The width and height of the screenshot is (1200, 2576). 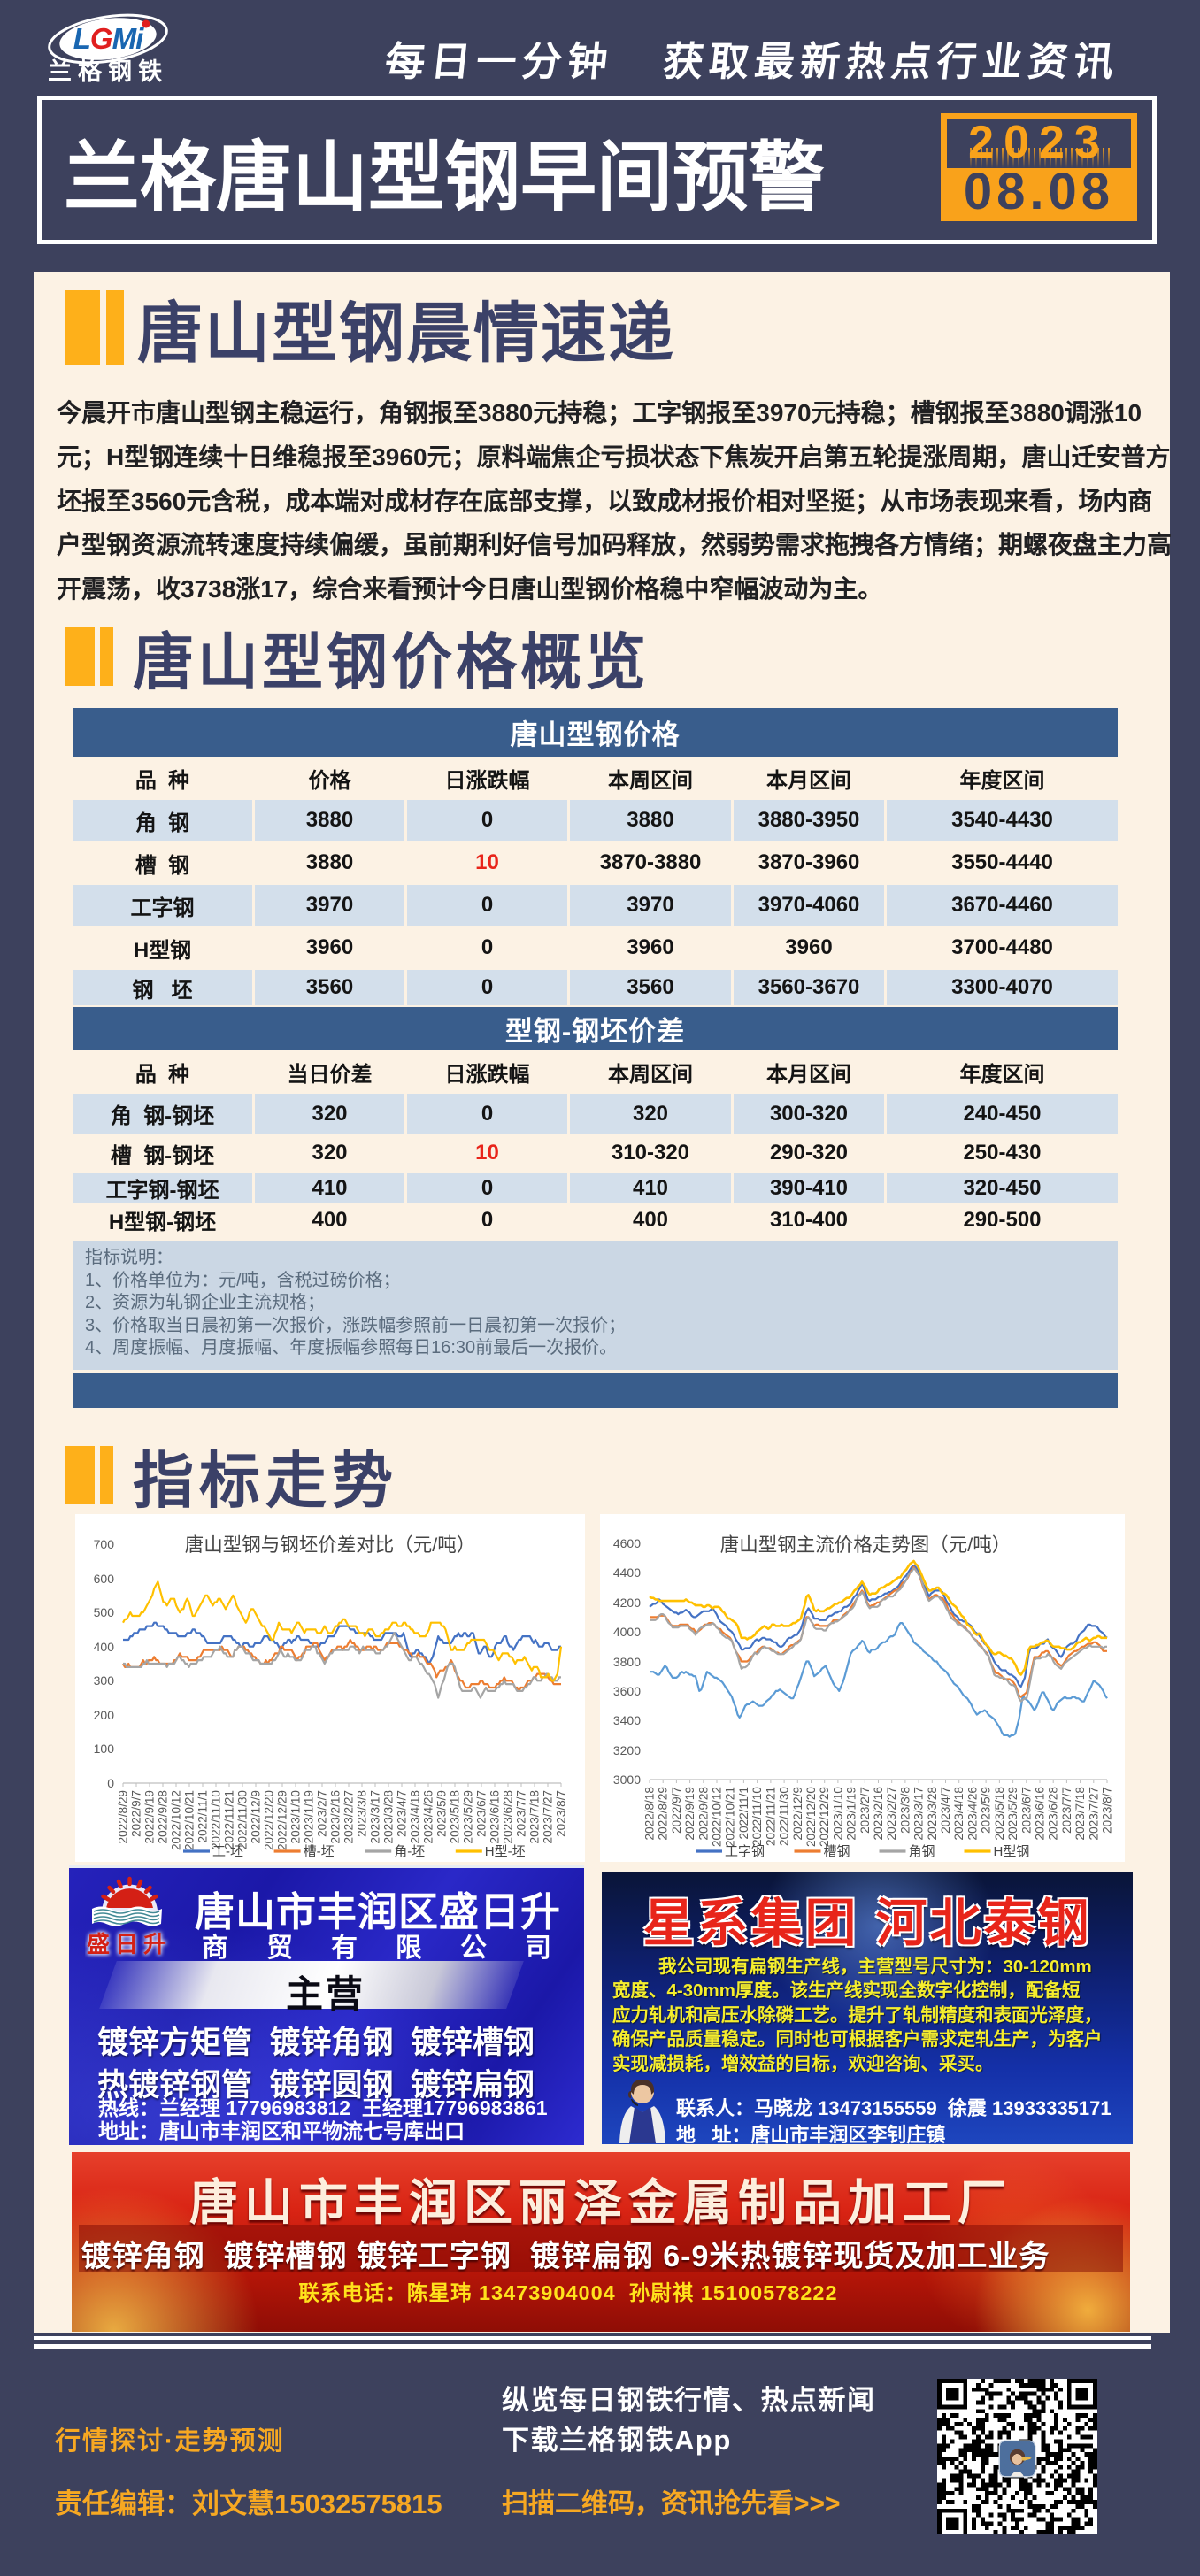 What do you see at coordinates (627, 1572) in the screenshot?
I see `svg-text: 4400` at bounding box center [627, 1572].